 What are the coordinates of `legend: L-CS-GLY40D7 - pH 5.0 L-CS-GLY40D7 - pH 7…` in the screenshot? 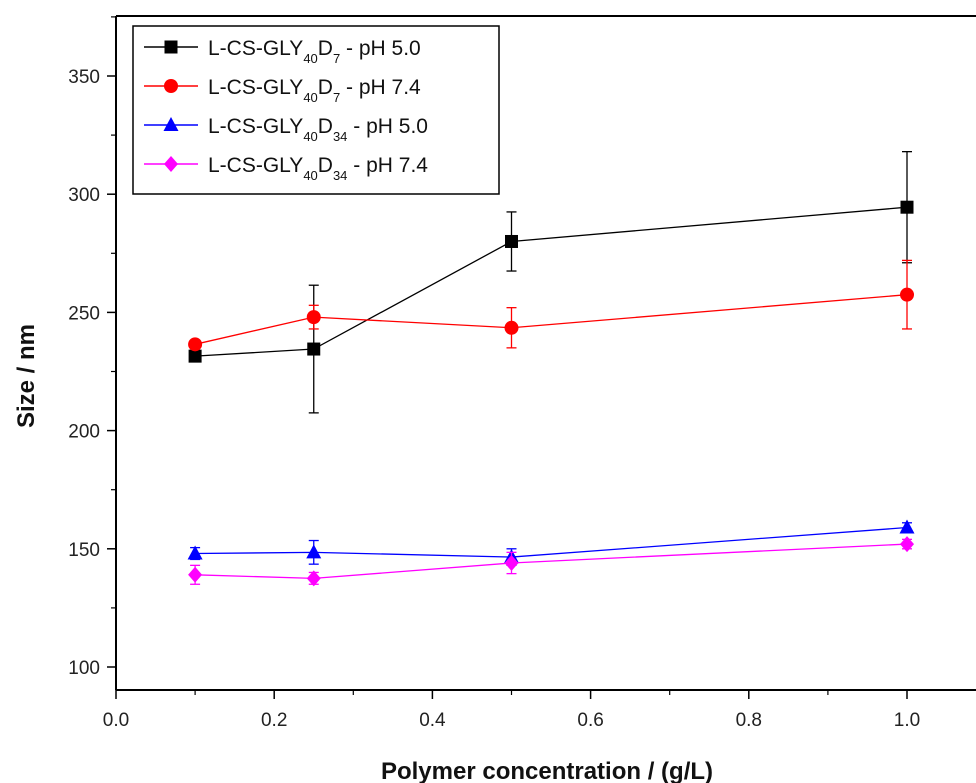 It's located at (316, 110).